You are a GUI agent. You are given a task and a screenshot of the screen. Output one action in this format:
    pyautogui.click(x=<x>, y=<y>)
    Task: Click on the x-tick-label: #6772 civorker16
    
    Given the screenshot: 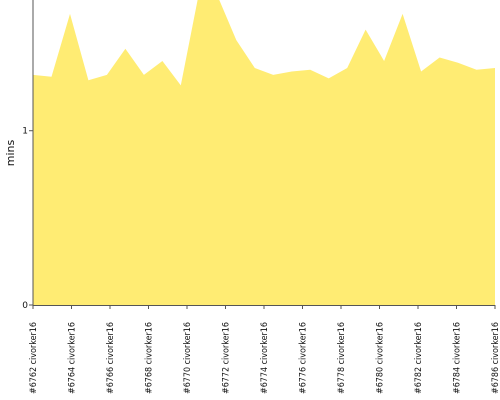 What is the action you would take?
    pyautogui.click(x=227, y=358)
    